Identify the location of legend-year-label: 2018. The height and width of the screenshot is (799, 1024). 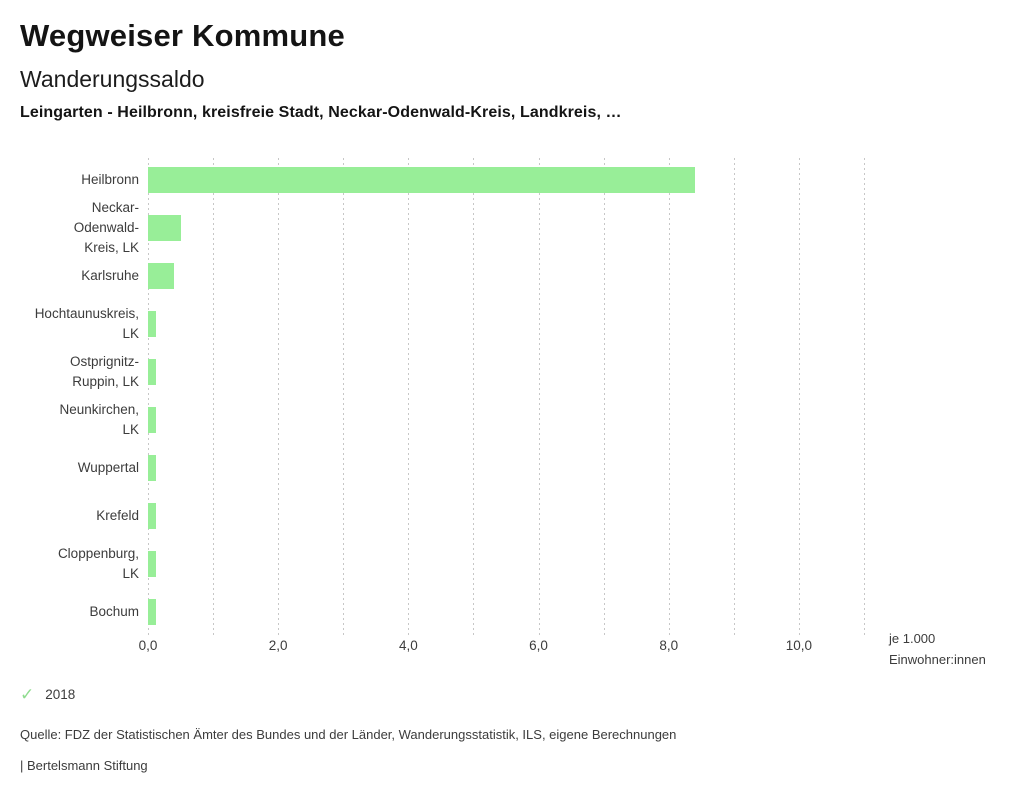
(60, 694).